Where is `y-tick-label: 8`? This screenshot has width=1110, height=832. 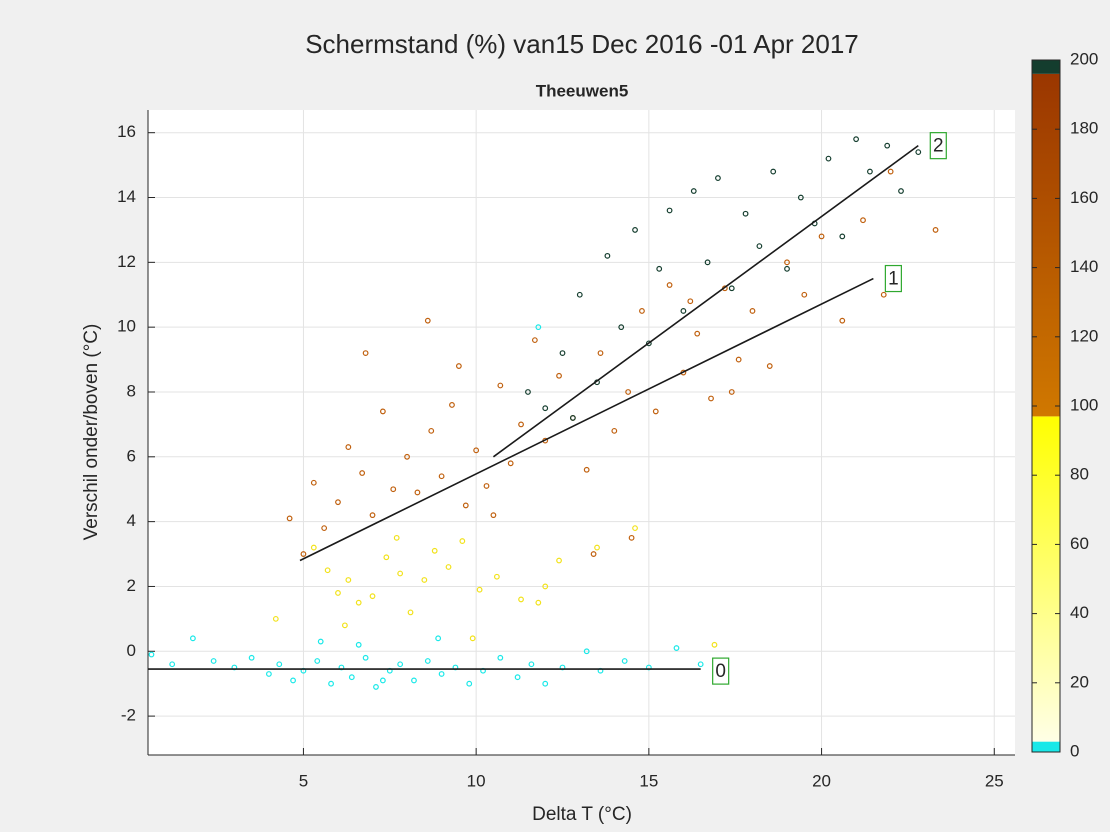
y-tick-label: 8 is located at coordinates (131, 390).